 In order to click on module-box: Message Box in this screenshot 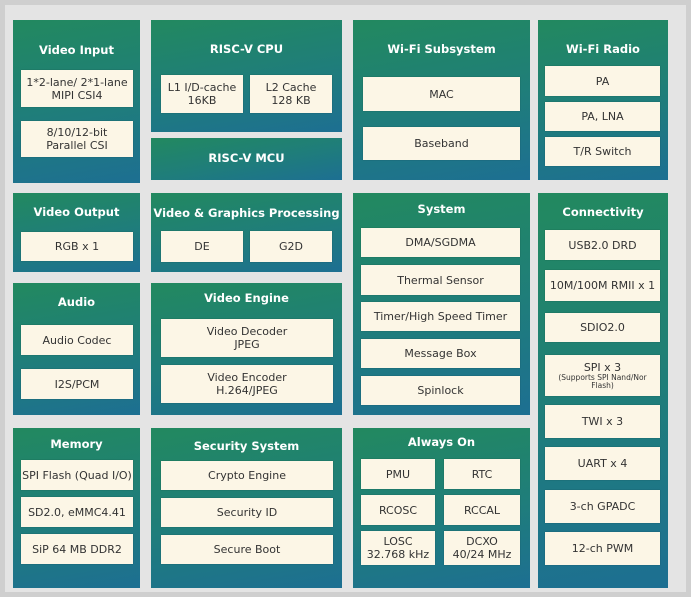, I will do `click(440, 353)`.